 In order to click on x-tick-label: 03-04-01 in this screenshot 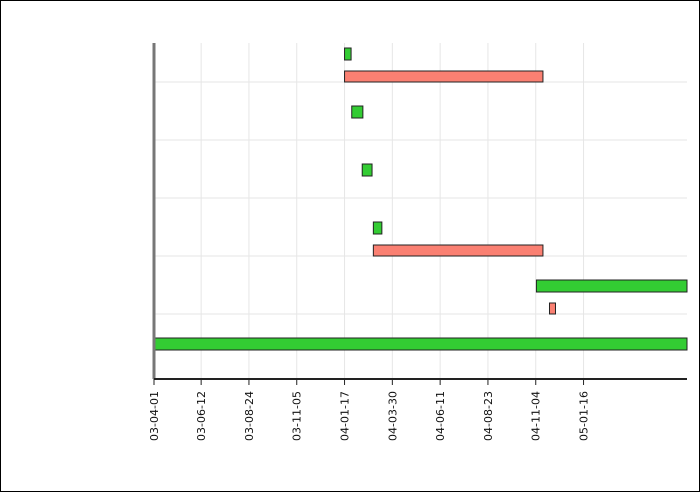, I will do `click(154, 416)`.